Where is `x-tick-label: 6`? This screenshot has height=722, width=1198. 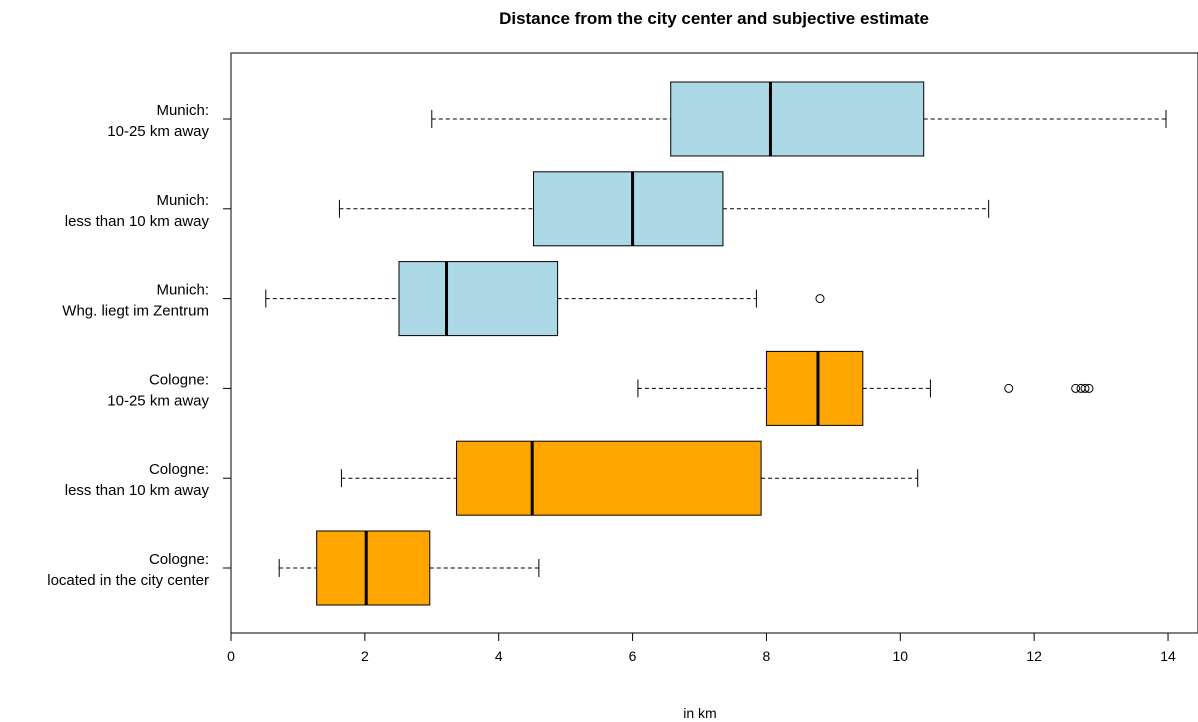
x-tick-label: 6 is located at coordinates (633, 656).